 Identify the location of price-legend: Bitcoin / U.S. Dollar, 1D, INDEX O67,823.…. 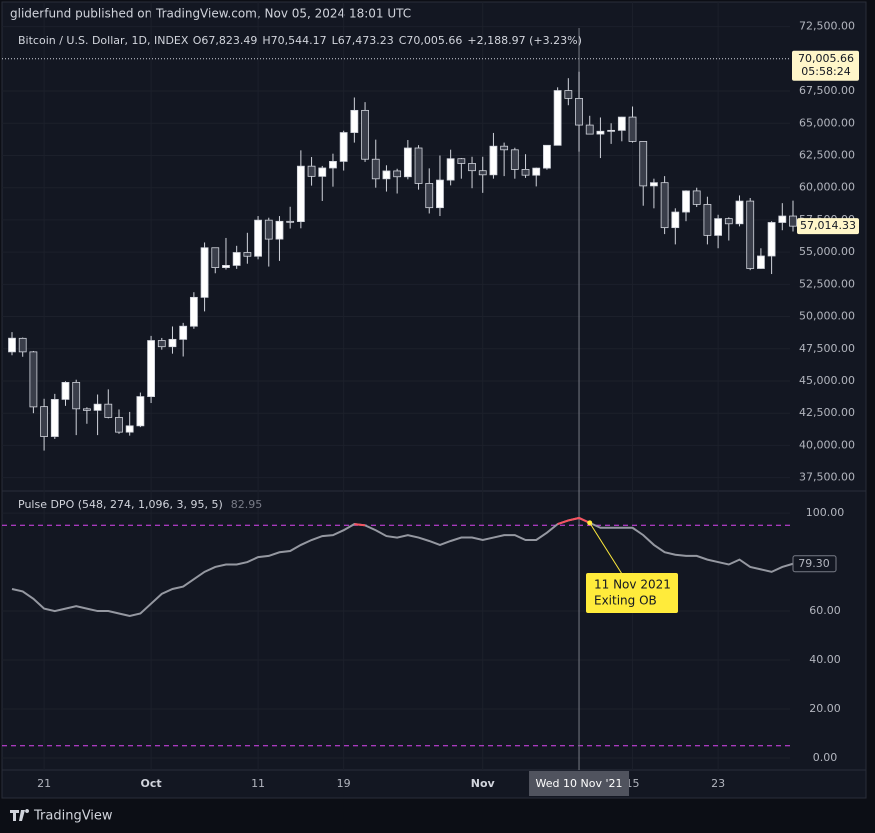
(300, 40).